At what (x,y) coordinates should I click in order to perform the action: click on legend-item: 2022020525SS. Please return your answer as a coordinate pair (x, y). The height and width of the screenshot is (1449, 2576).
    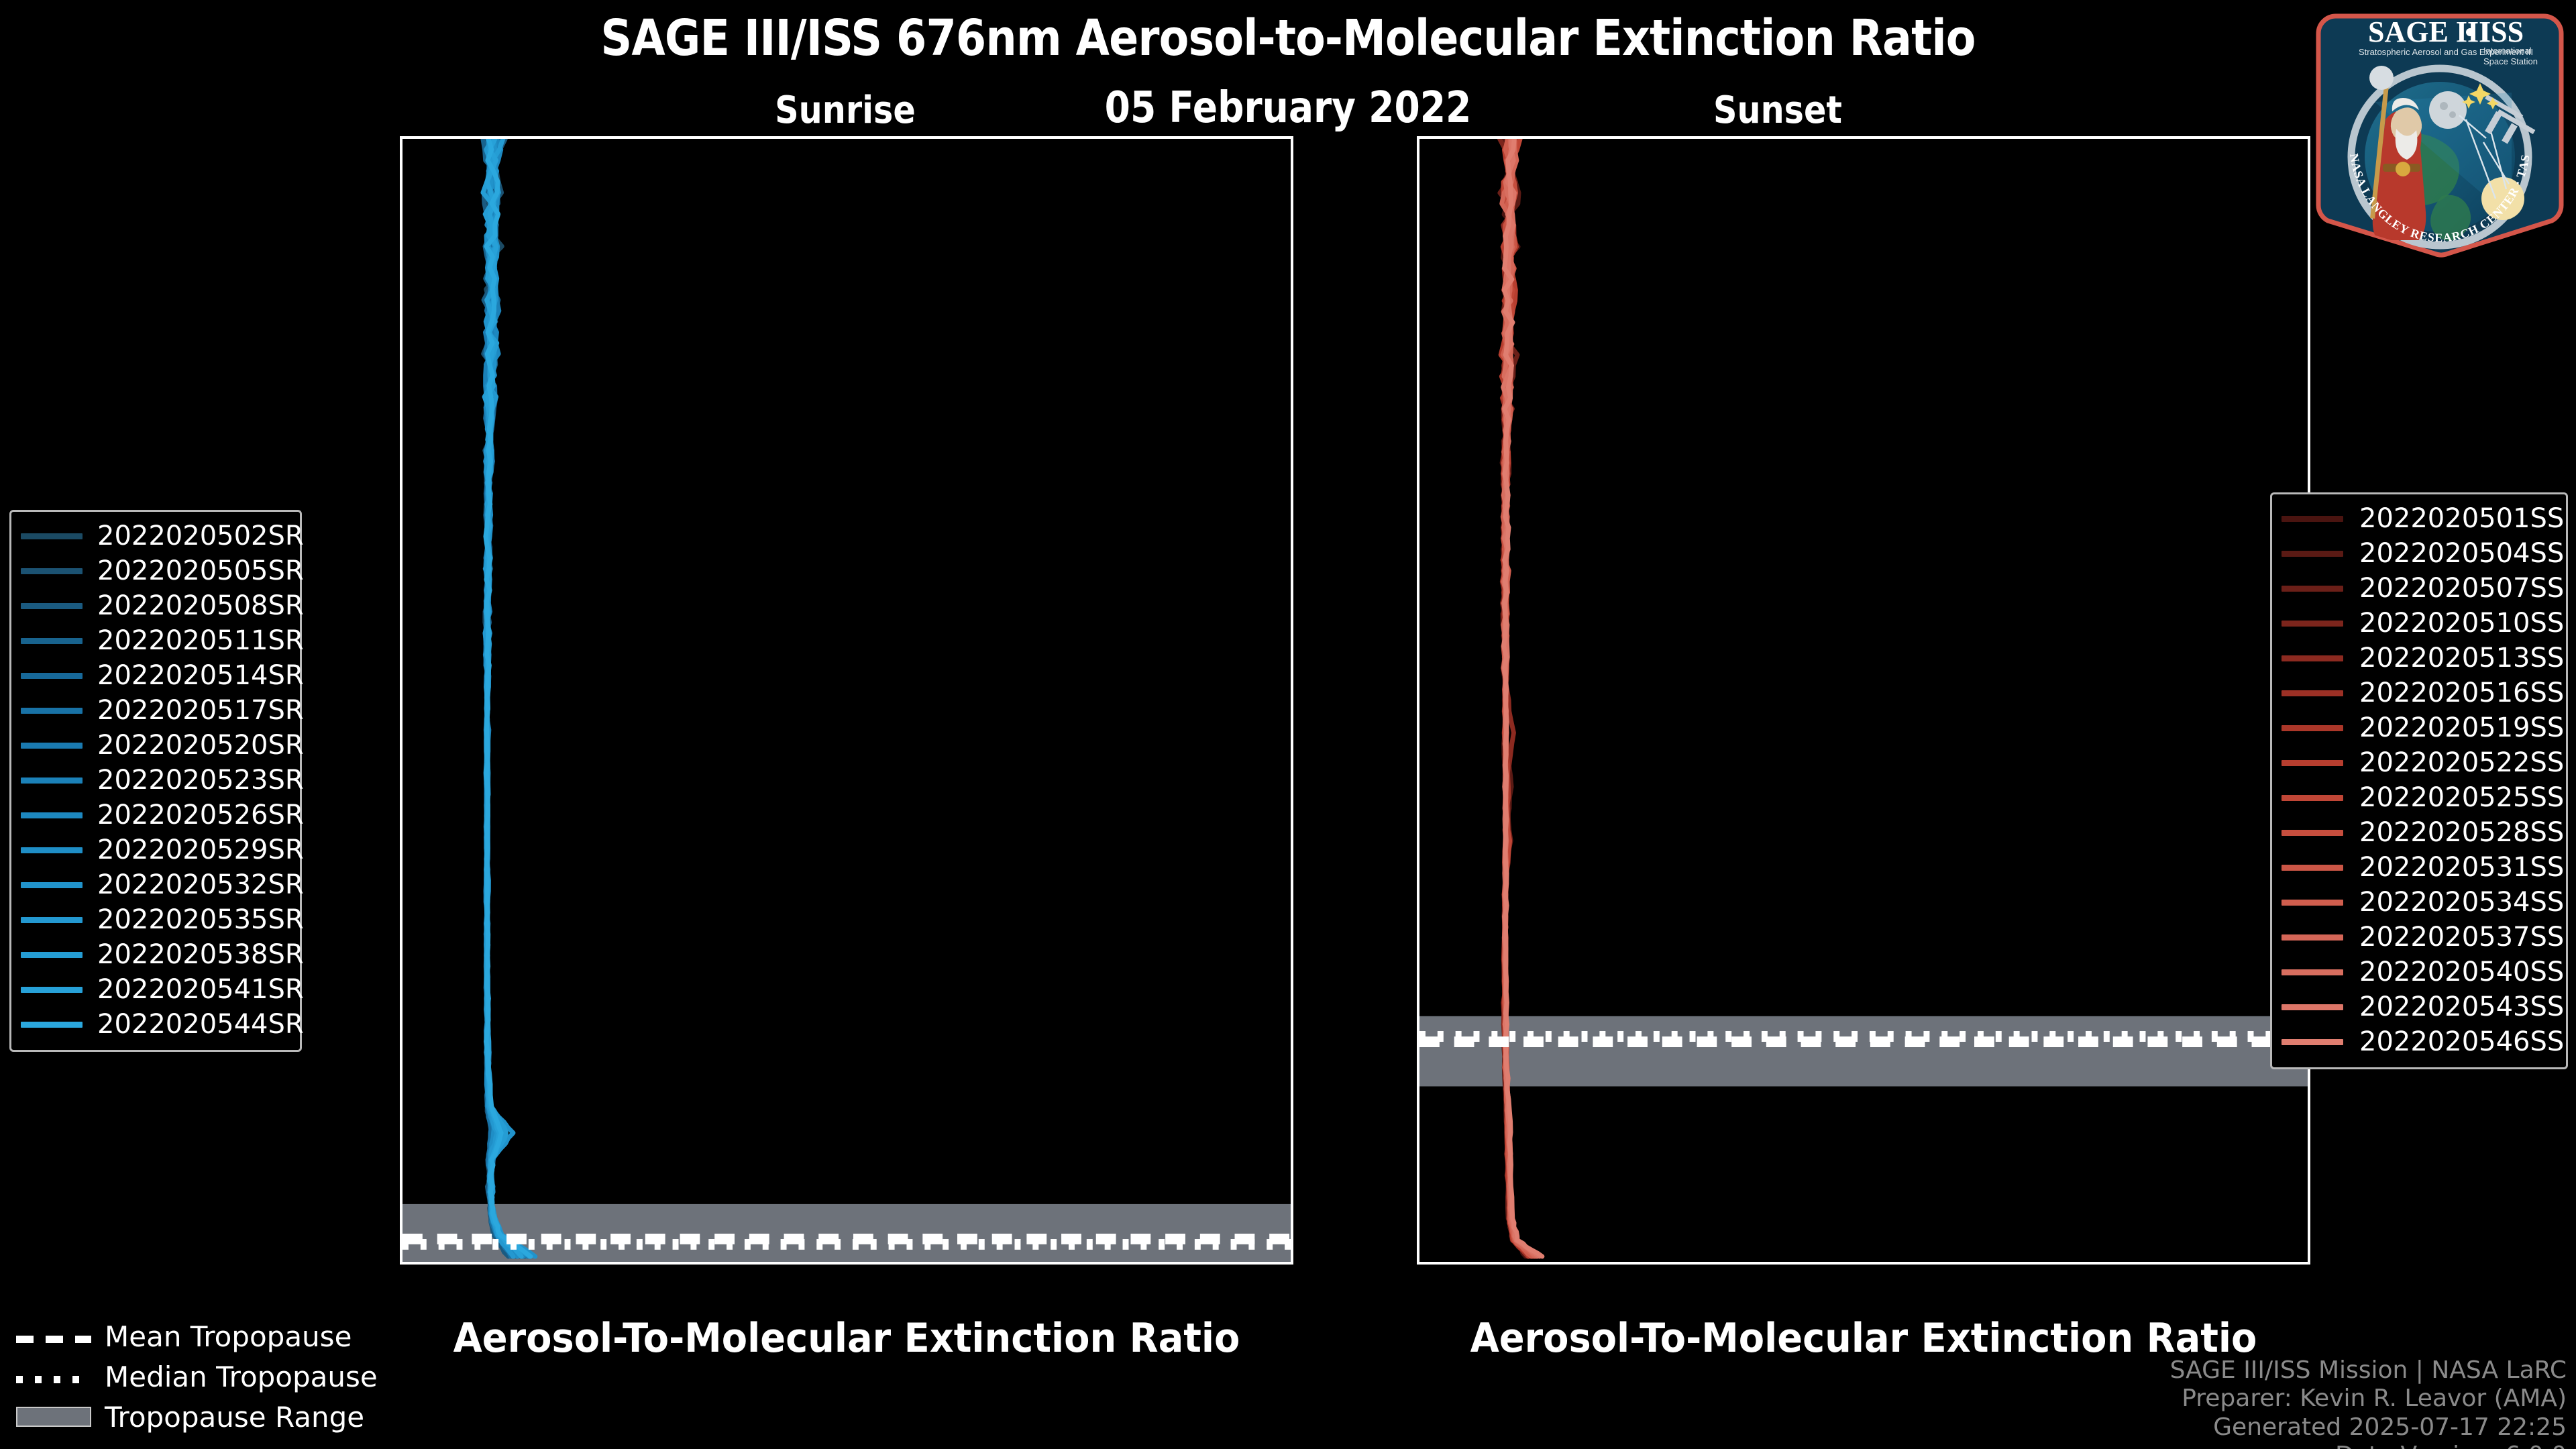
    Looking at the image, I should click on (2423, 797).